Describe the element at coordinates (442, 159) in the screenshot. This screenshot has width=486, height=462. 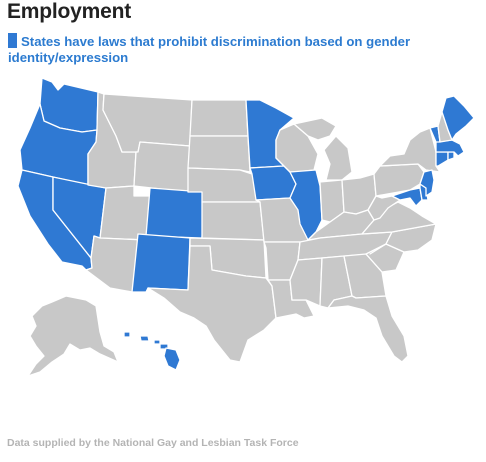
I see `state-ct` at that location.